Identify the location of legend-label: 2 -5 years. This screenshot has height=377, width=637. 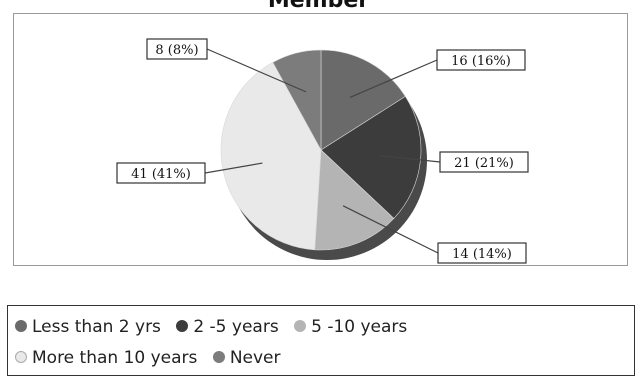
(236, 327).